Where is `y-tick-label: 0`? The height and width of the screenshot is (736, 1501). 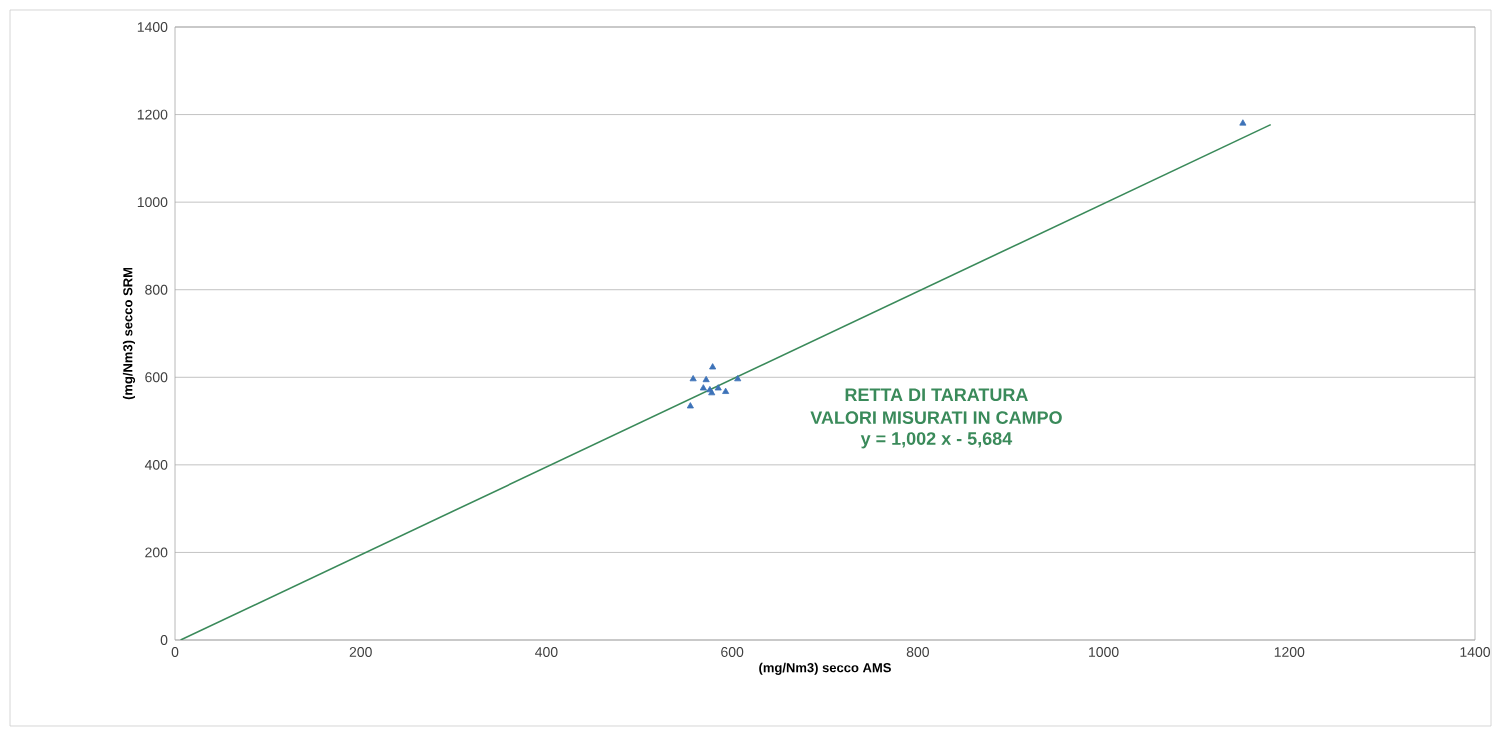
y-tick-label: 0 is located at coordinates (164, 640).